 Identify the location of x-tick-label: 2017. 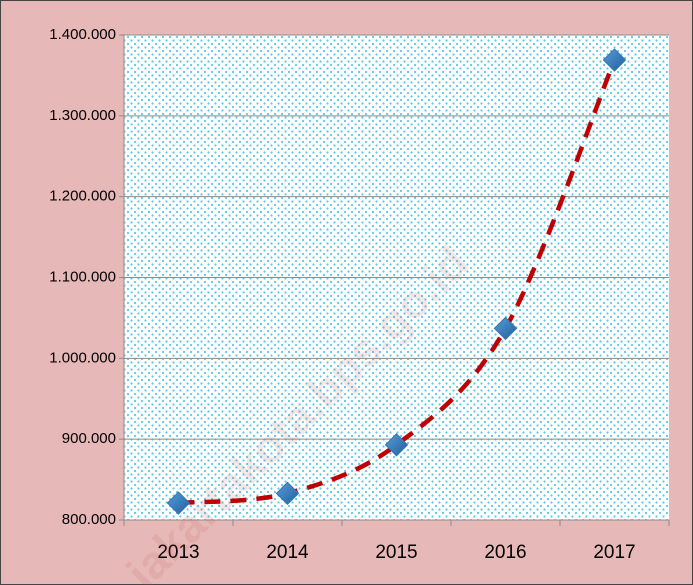
(614, 552).